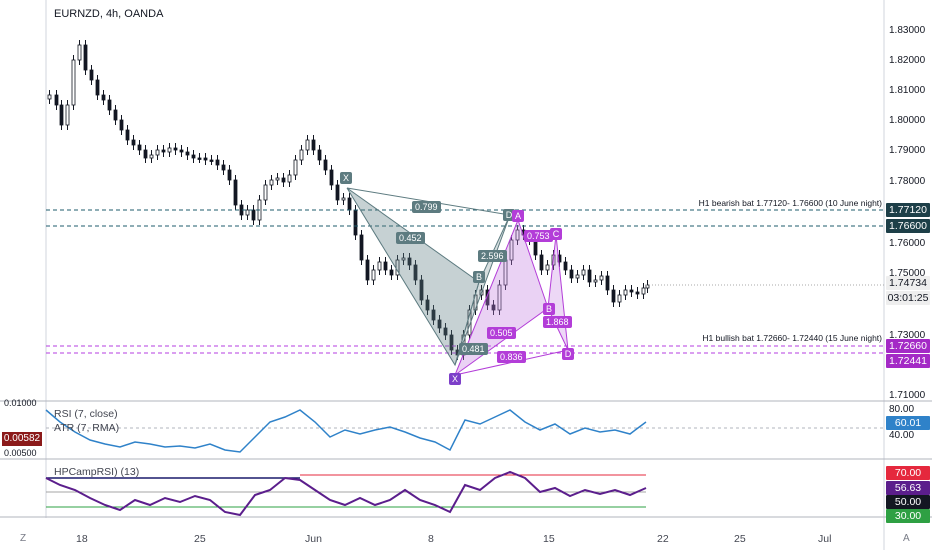 This screenshot has height=550, width=932. I want to click on rsi-chart, so click(466, 431).